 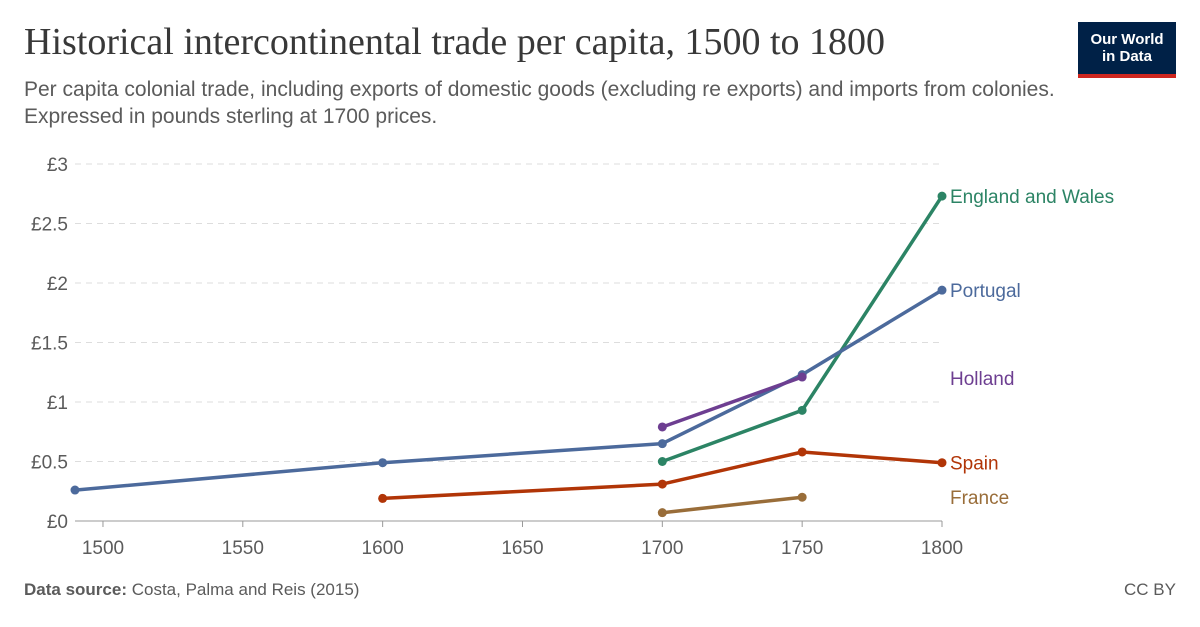 What do you see at coordinates (57, 284) in the screenshot?
I see `y-tick-label: £2` at bounding box center [57, 284].